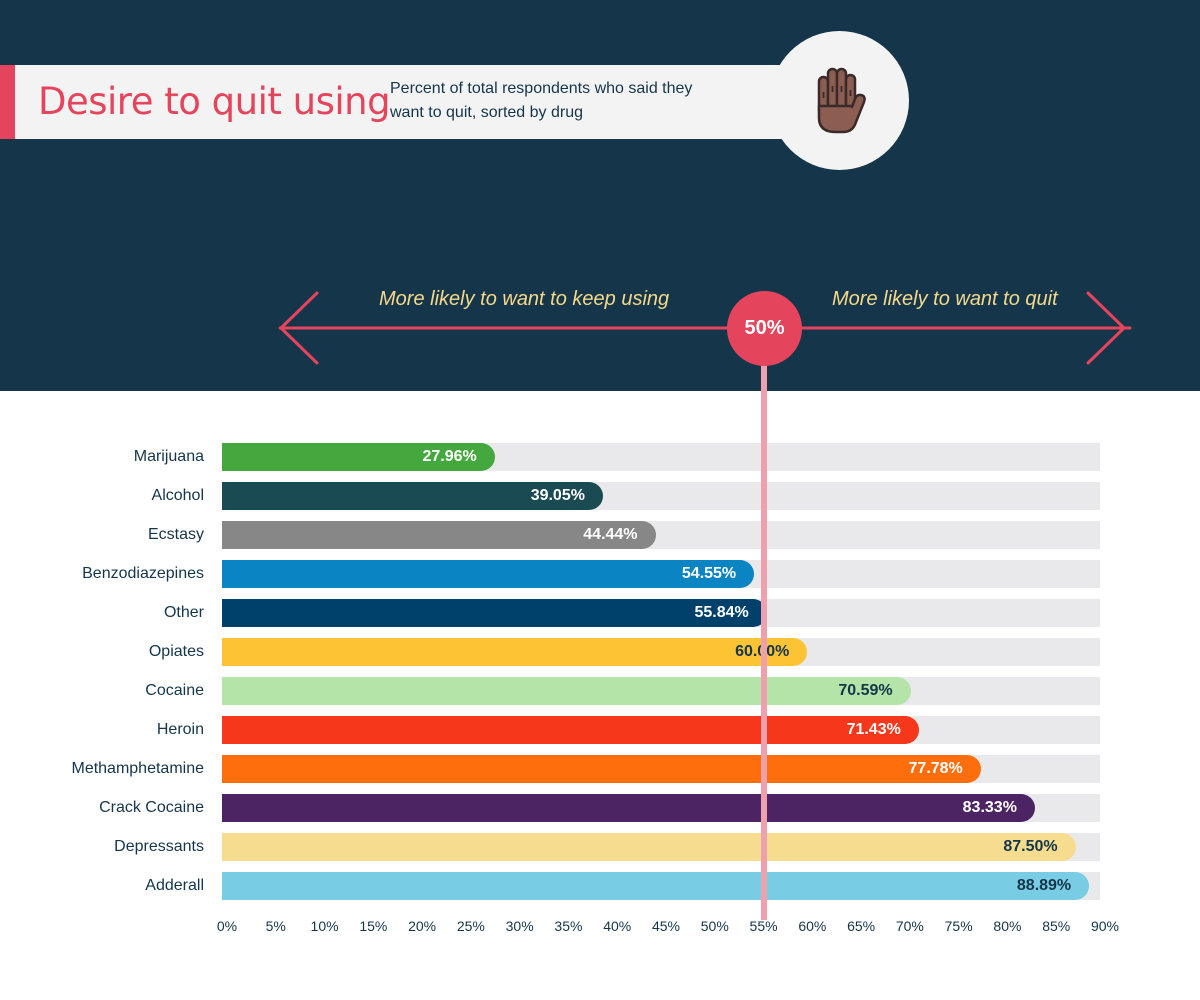 This screenshot has width=1200, height=1000. I want to click on category-label: Other, so click(183, 612).